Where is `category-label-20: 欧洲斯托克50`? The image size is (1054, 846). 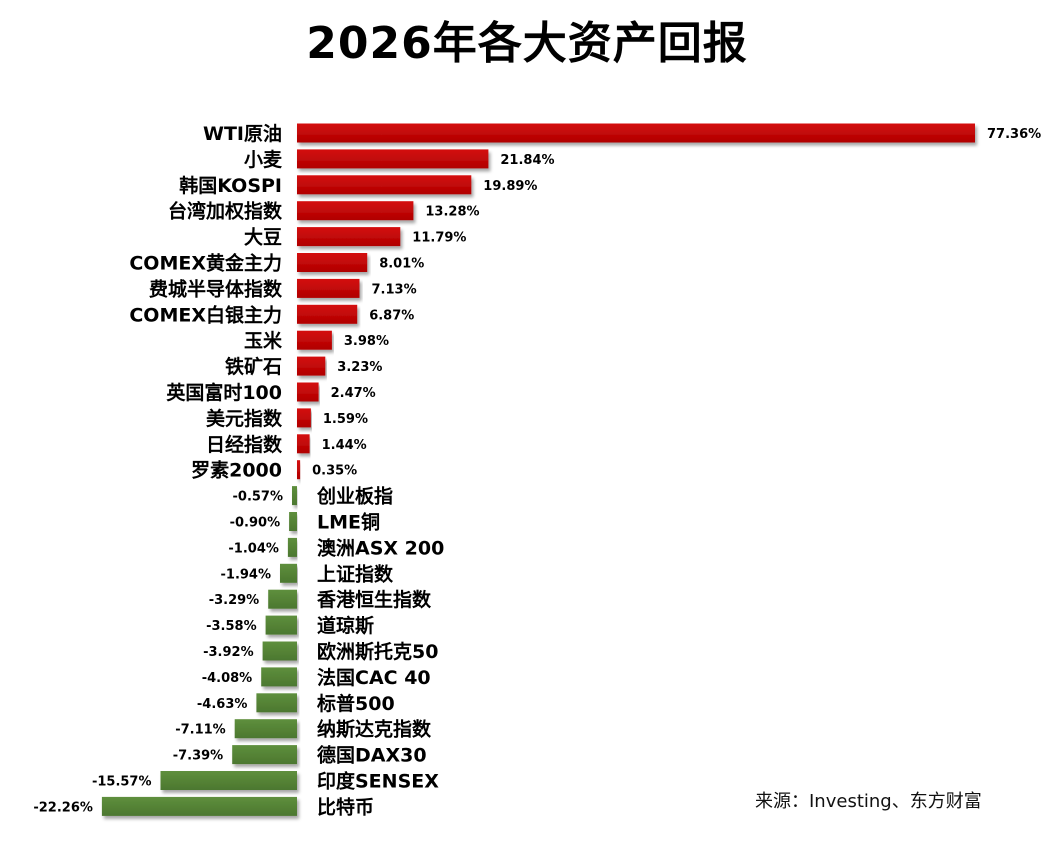 category-label-20: 欧洲斯托克50 is located at coordinates (377, 651).